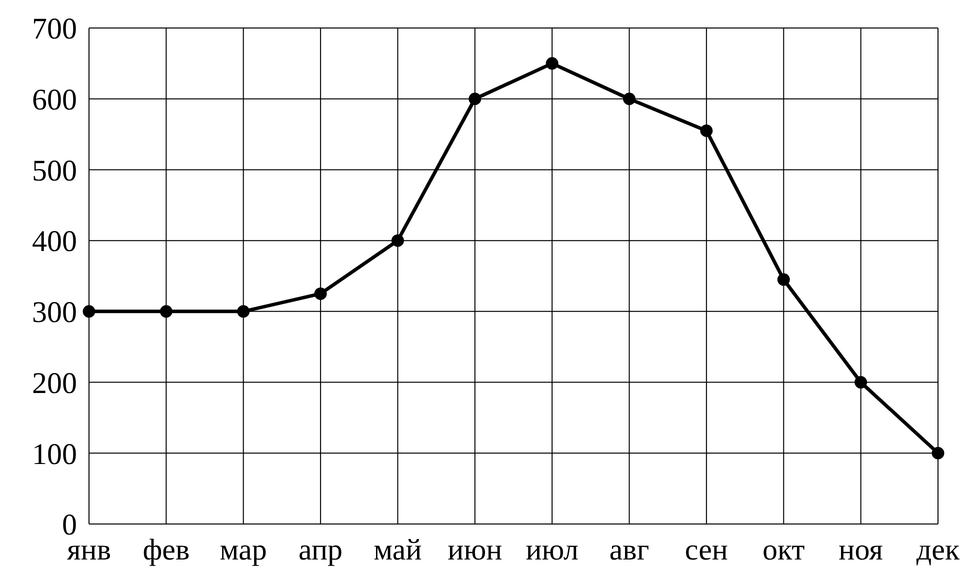  I want to click on y-tick-label: 300, so click(54, 313).